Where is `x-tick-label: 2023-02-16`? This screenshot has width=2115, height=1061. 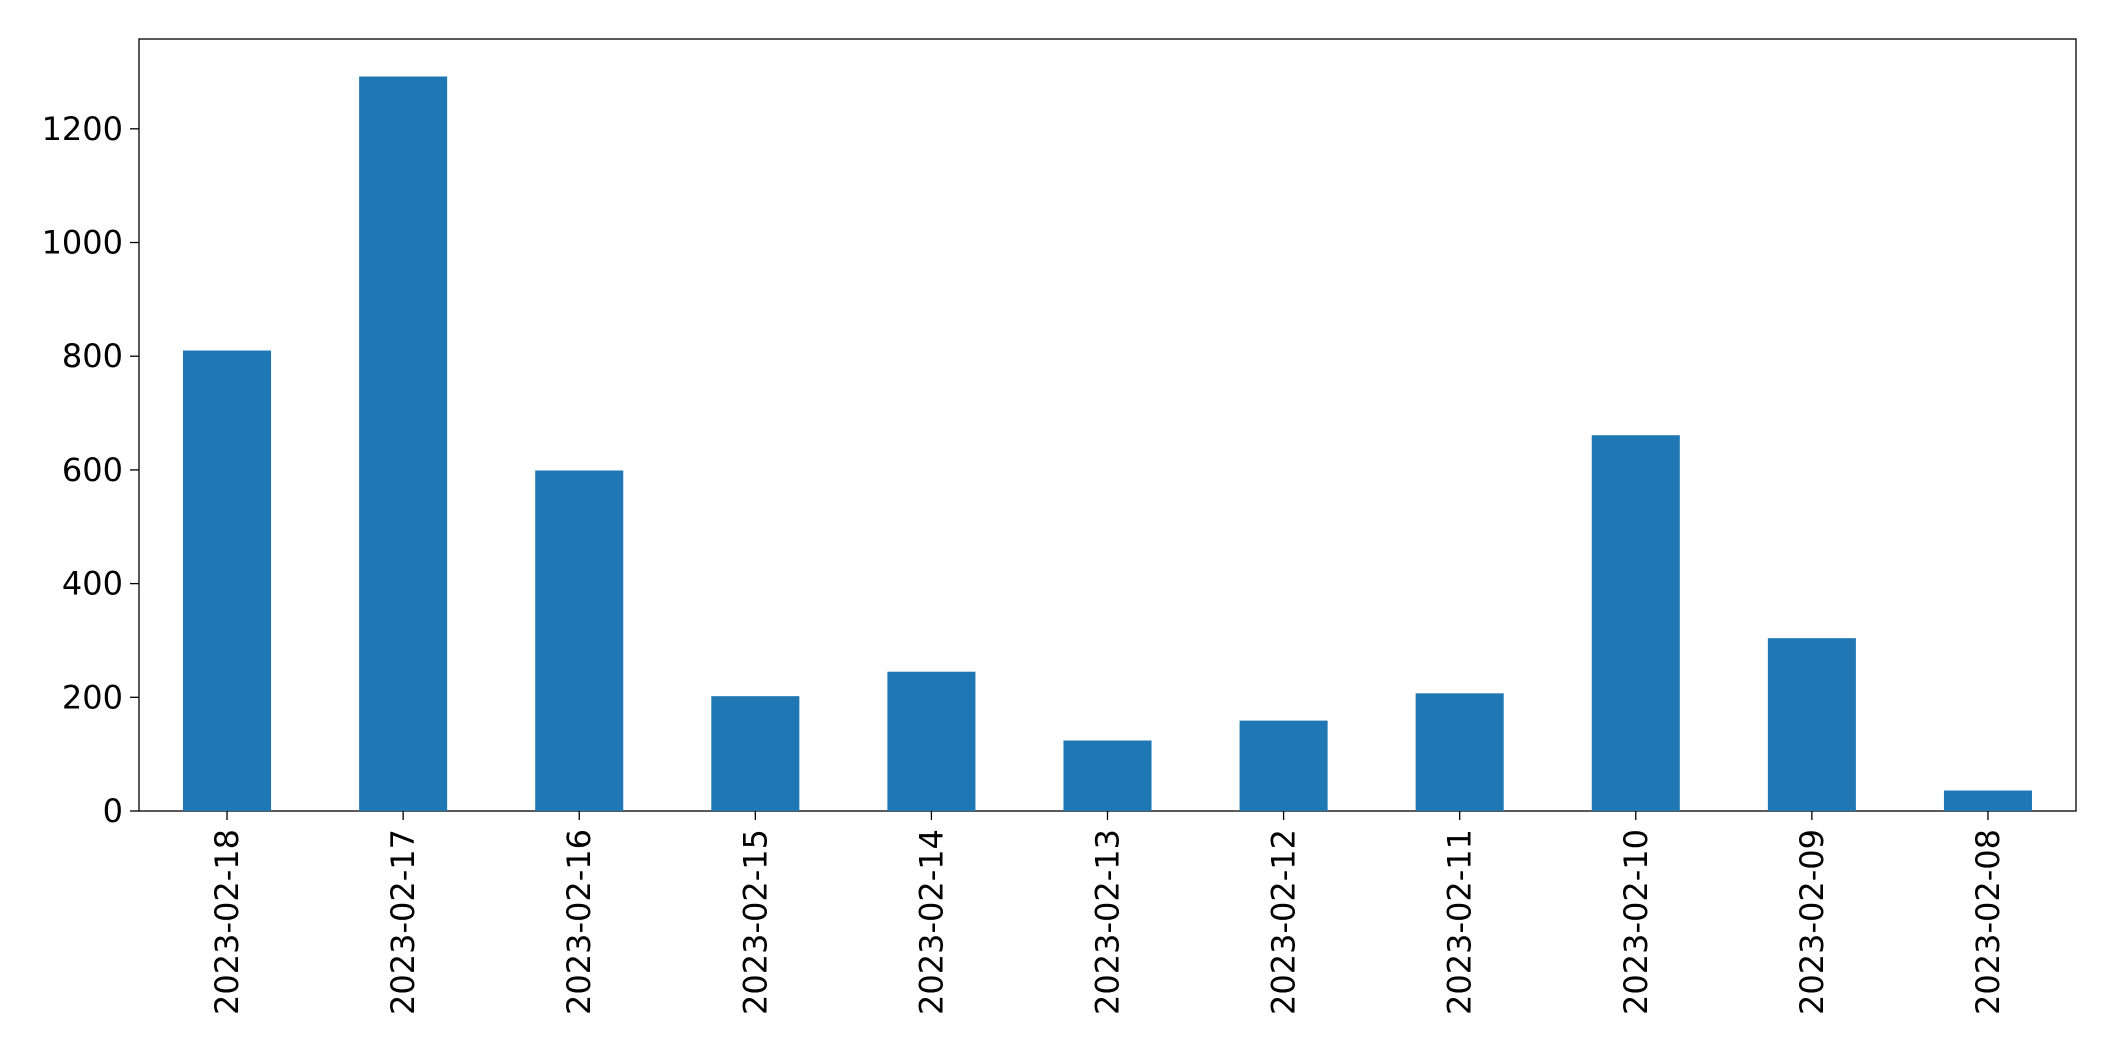
x-tick-label: 2023-02-16 is located at coordinates (579, 922).